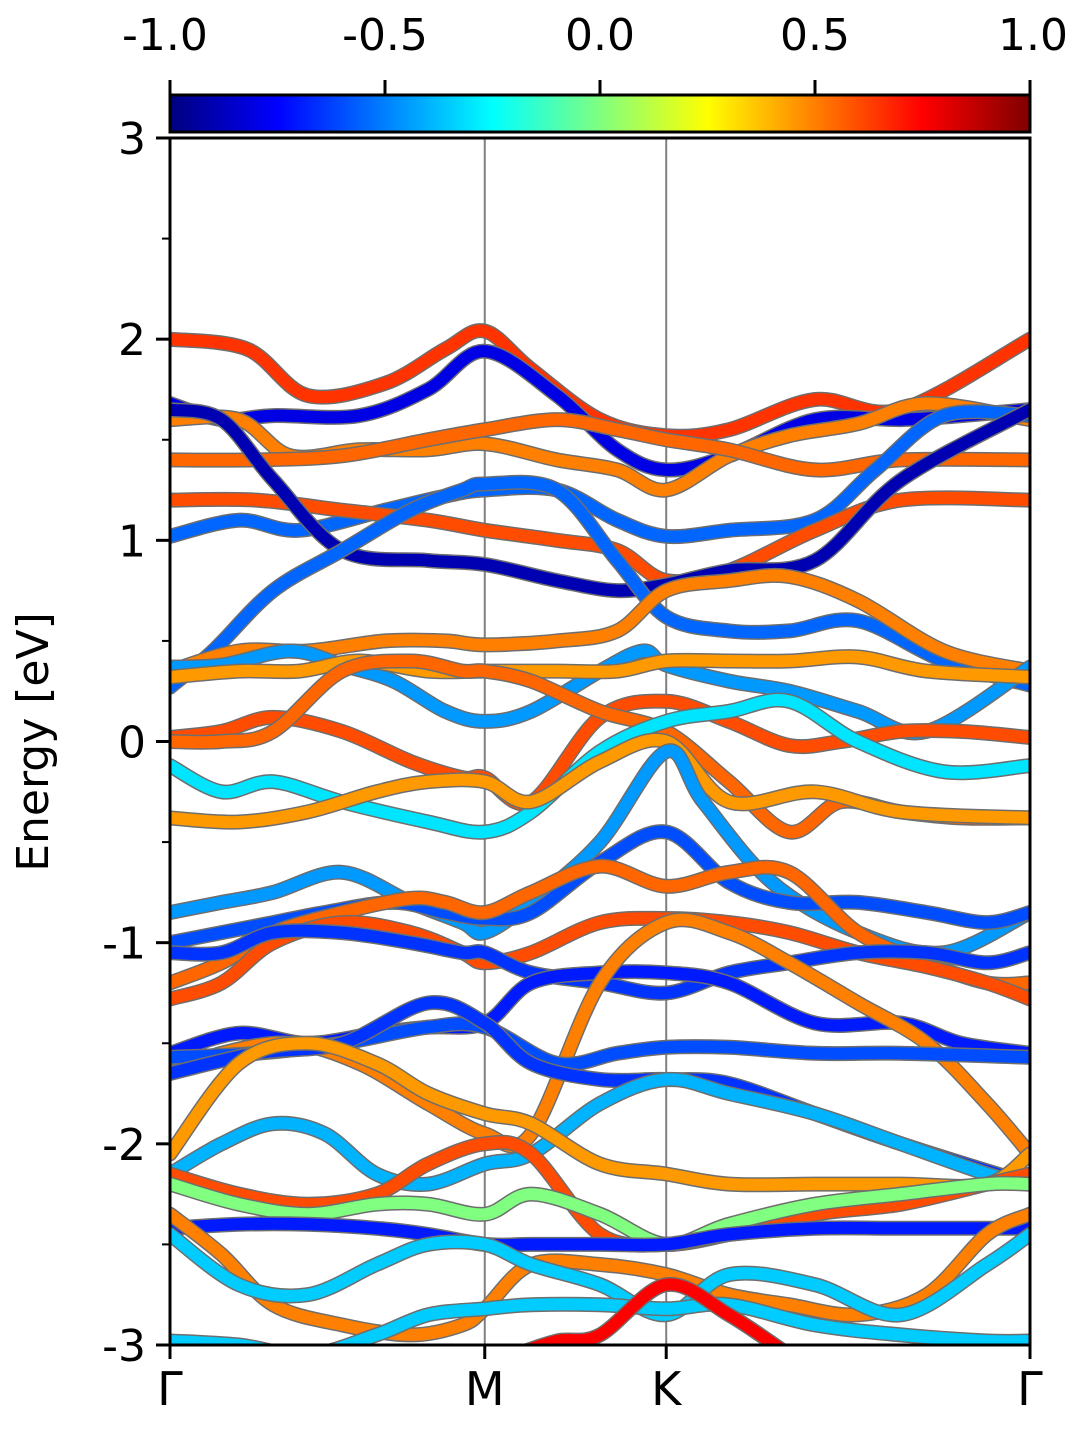  I want to click on y-tick-label: 1, so click(132, 541).